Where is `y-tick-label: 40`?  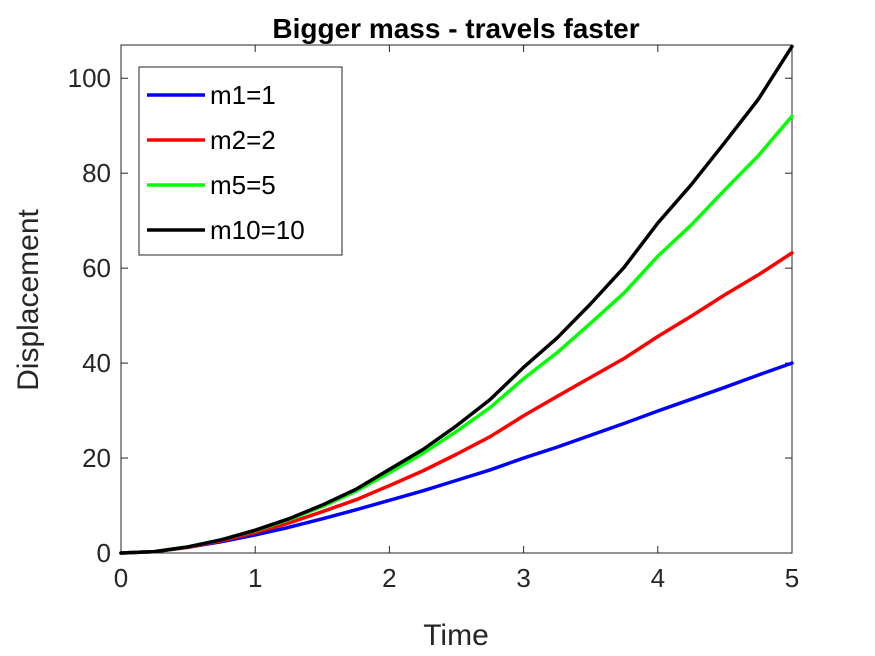
y-tick-label: 40 is located at coordinates (96, 363).